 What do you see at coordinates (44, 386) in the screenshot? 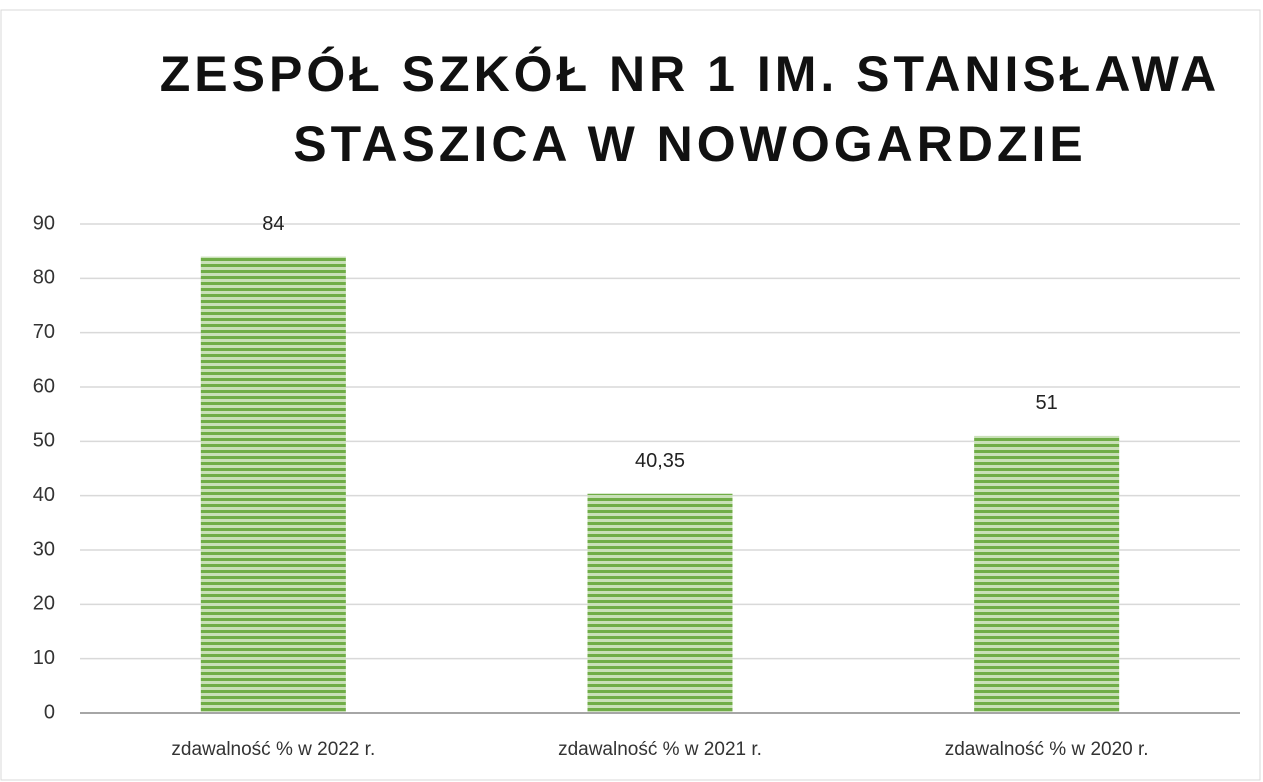
I see `y-tick-label: 60` at bounding box center [44, 386].